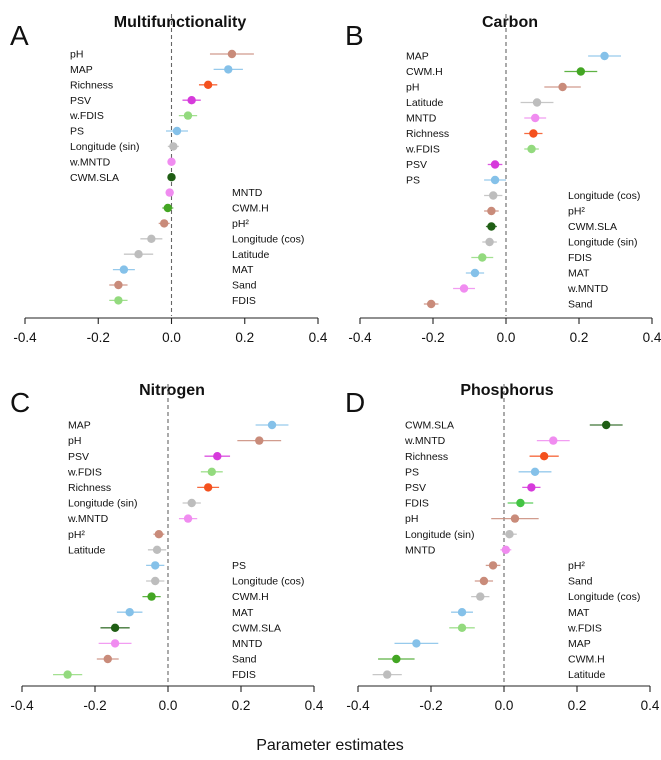  Describe the element at coordinates (602, 243) in the screenshot. I see `predictor-label: Longitude (sin)` at that location.